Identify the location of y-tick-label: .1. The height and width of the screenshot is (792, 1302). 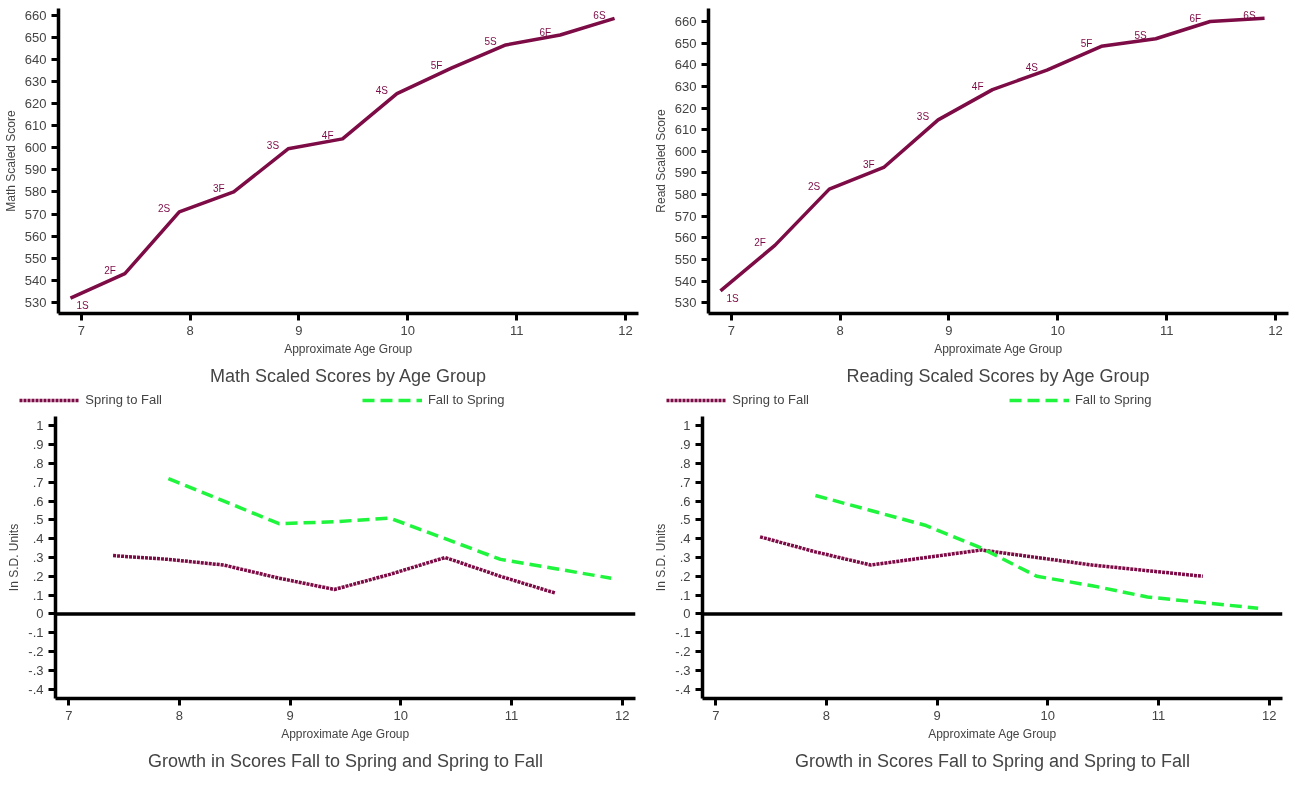
(685, 595).